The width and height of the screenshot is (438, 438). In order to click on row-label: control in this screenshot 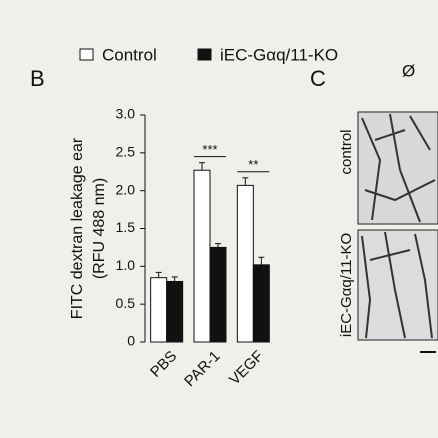, I will do `click(346, 151)`.